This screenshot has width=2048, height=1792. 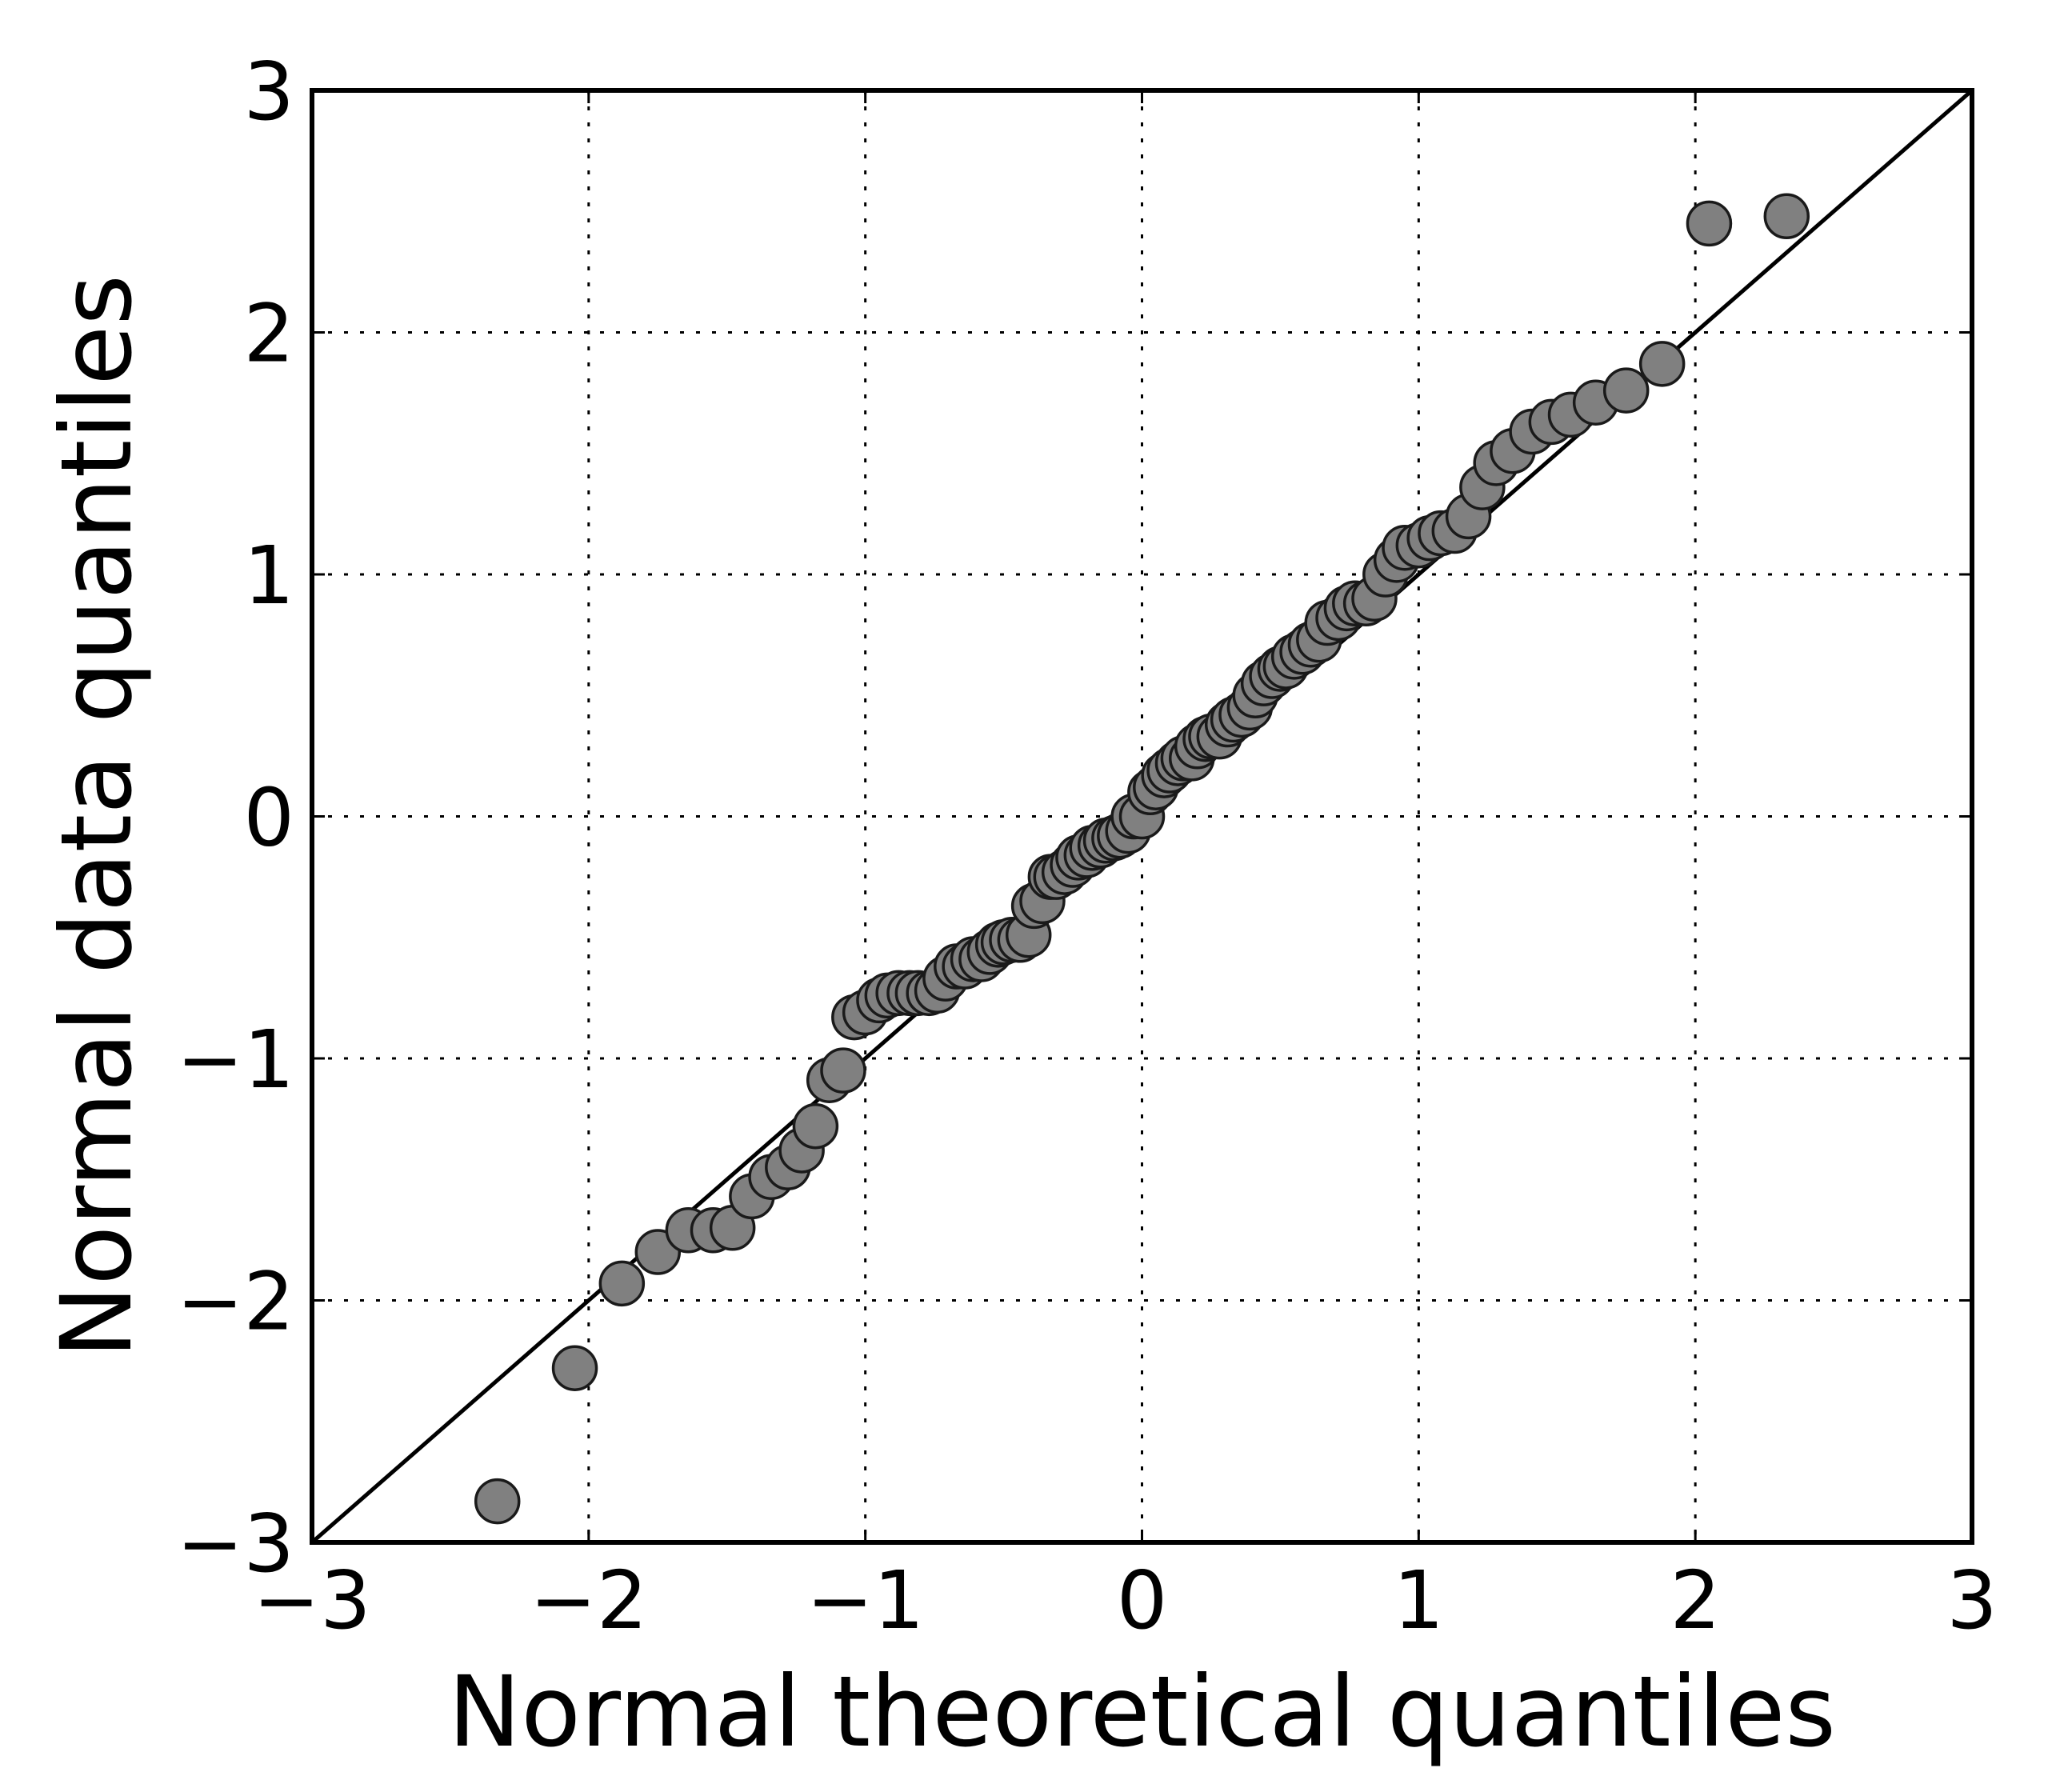 What do you see at coordinates (1972, 1600) in the screenshot?
I see `x-tick-label: 3` at bounding box center [1972, 1600].